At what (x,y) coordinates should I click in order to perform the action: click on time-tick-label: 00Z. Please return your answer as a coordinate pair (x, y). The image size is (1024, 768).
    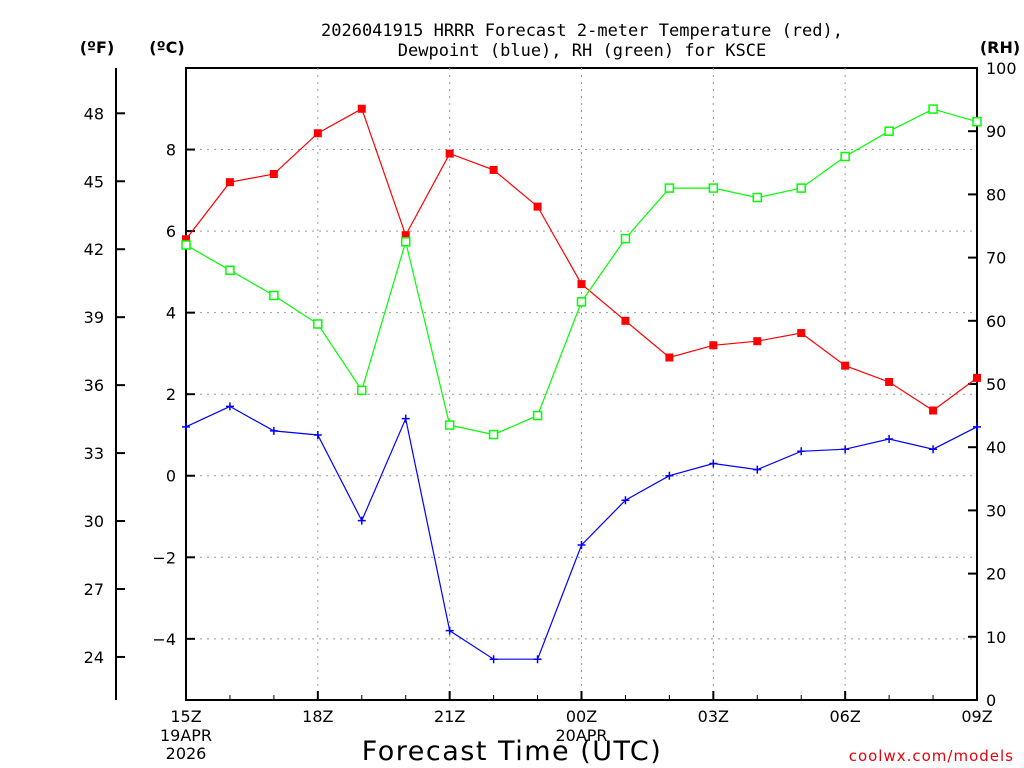
    Looking at the image, I should click on (581, 716).